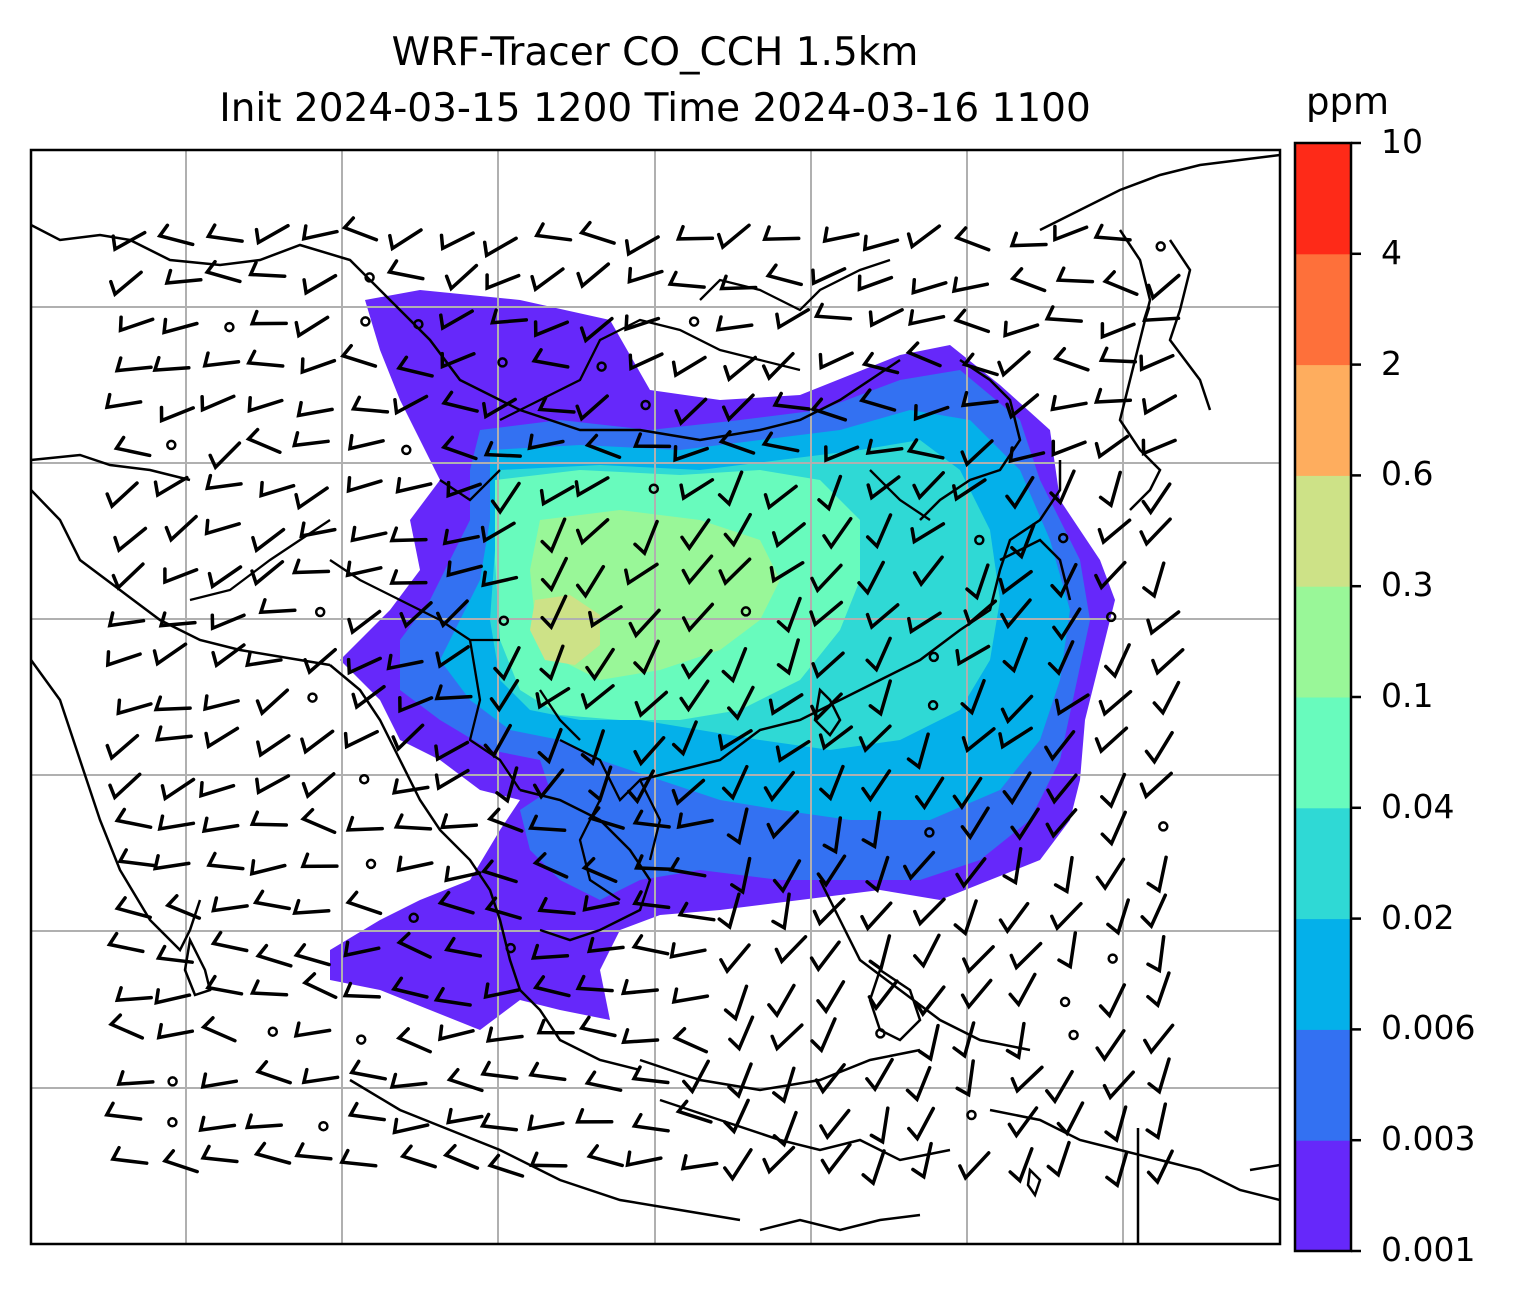 The width and height of the screenshot is (1528, 1306). What do you see at coordinates (1418, 806) in the screenshot?
I see `colorbar-tick-label: 0.04` at bounding box center [1418, 806].